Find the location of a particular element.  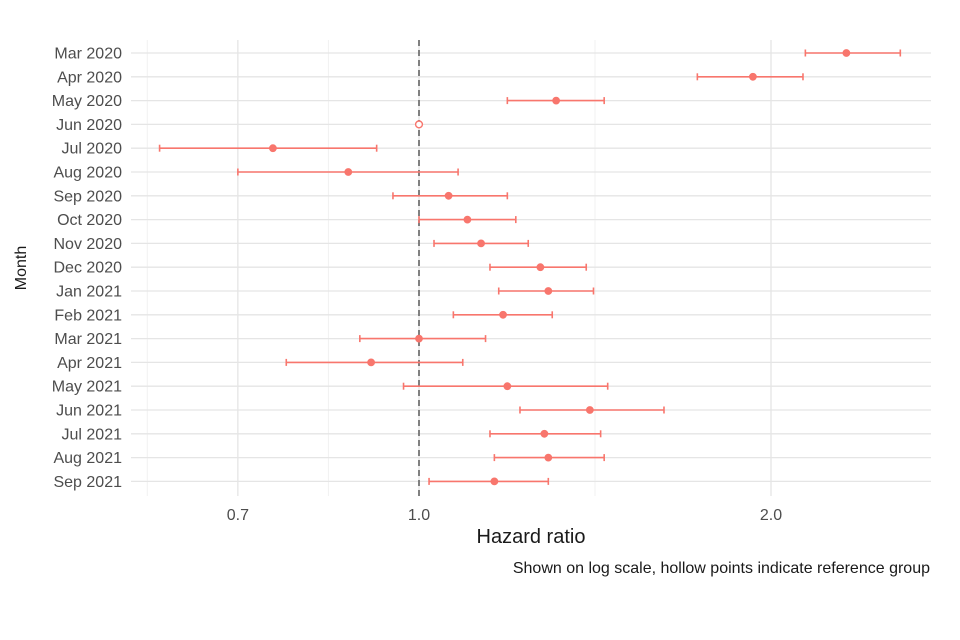

y-tick-label: Jul 2020 is located at coordinates (92, 149).